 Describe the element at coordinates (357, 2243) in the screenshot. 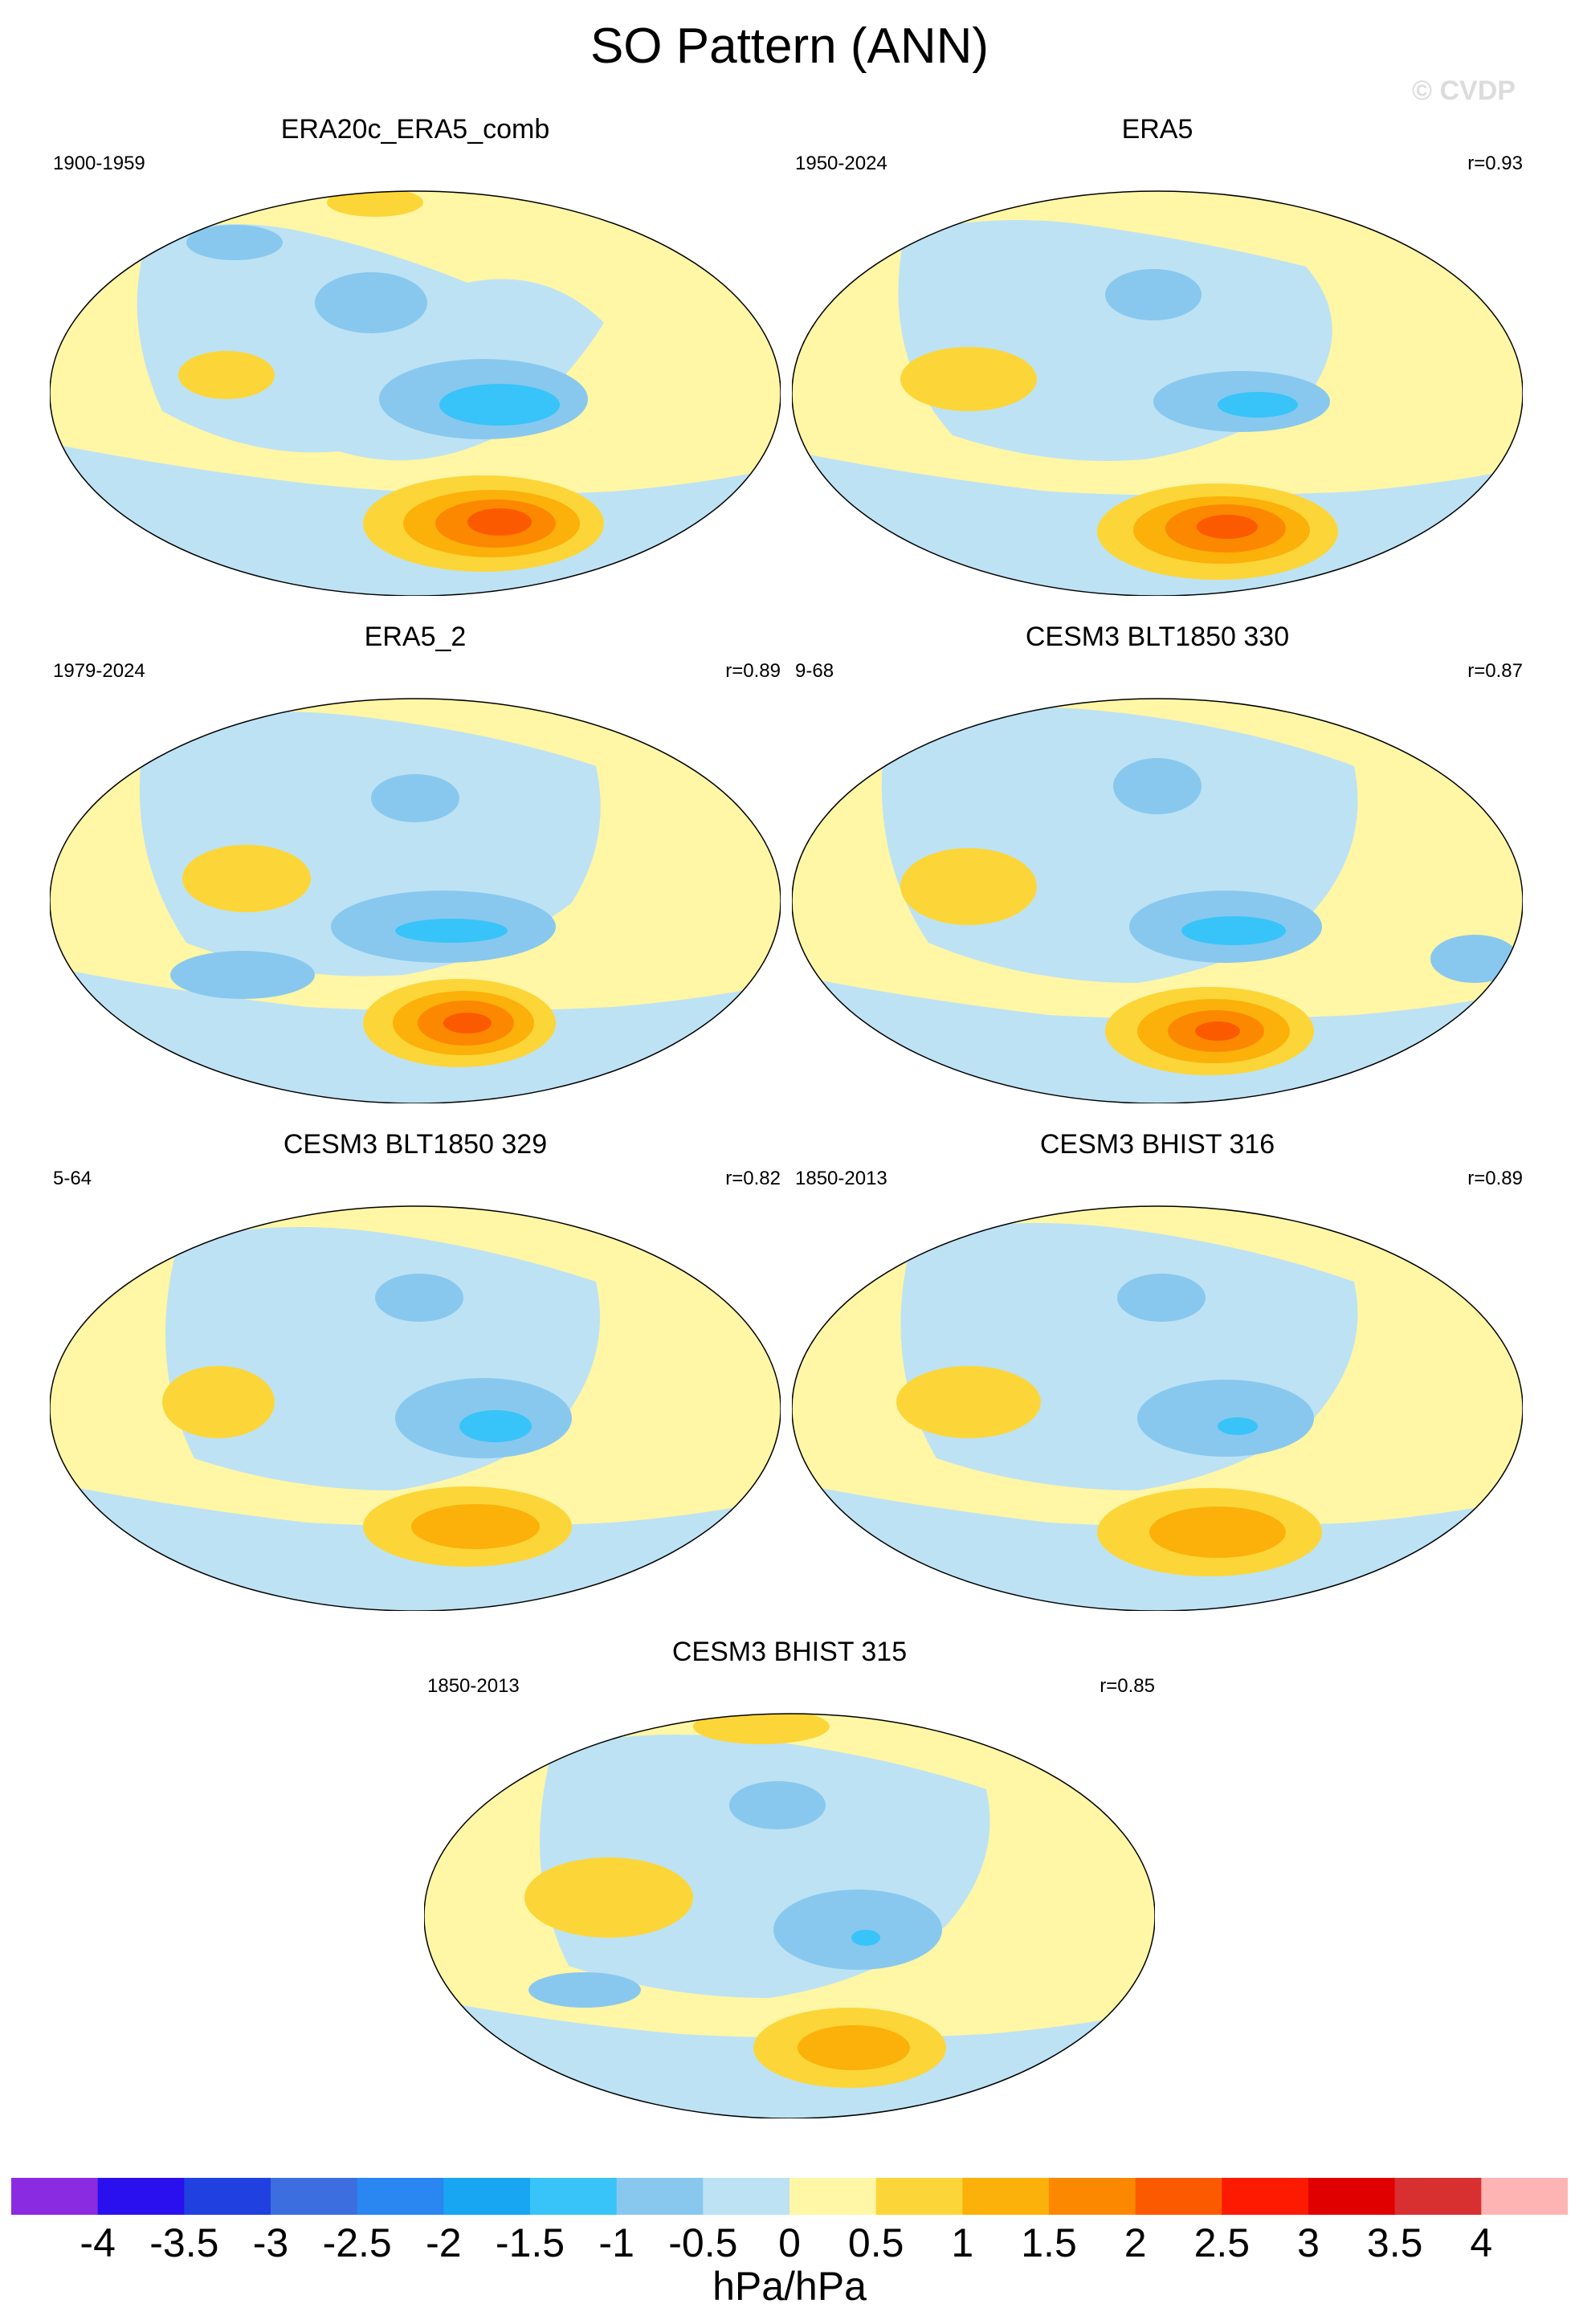

I see `colorbar-tick-label: -2.5` at that location.